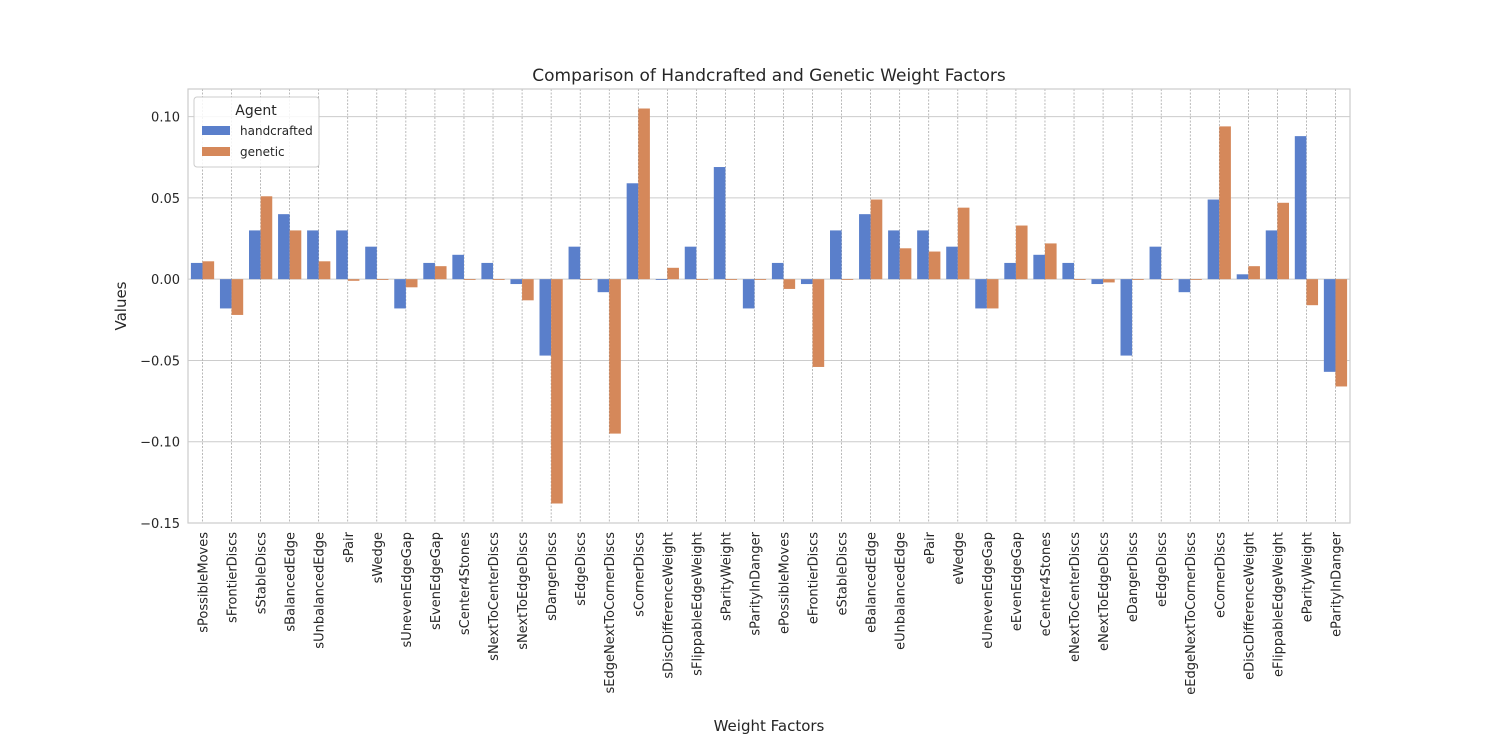 The height and width of the screenshot is (750, 1500). What do you see at coordinates (262, 152) in the screenshot?
I see `legend-label-genetic: genetic` at bounding box center [262, 152].